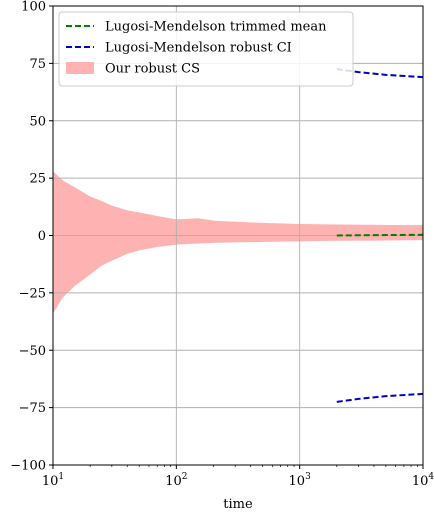 This screenshot has height=515, width=434. What do you see at coordinates (216, 27) in the screenshot?
I see `legend-label: Lugosi-Mendelson trimmed mean` at bounding box center [216, 27].